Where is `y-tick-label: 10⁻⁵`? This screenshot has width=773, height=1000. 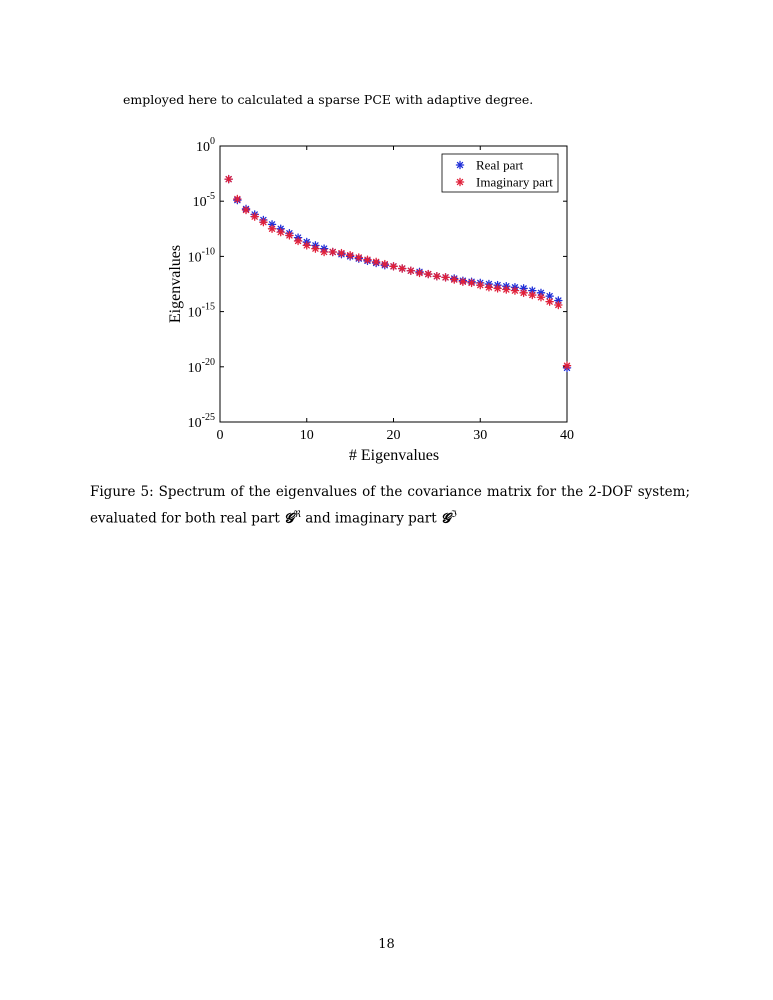 y-tick-label: 10⁻⁵ is located at coordinates (204, 200).